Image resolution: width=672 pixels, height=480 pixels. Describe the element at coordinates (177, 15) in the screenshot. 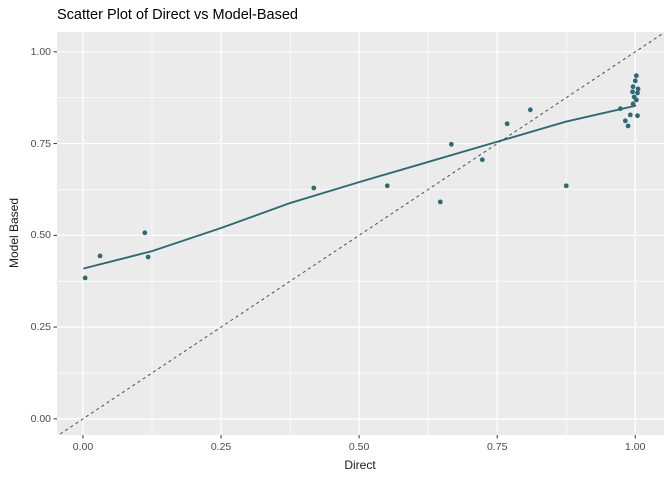

I see `chart-title: Scatter Plot of Direct vs Model-Based` at that location.